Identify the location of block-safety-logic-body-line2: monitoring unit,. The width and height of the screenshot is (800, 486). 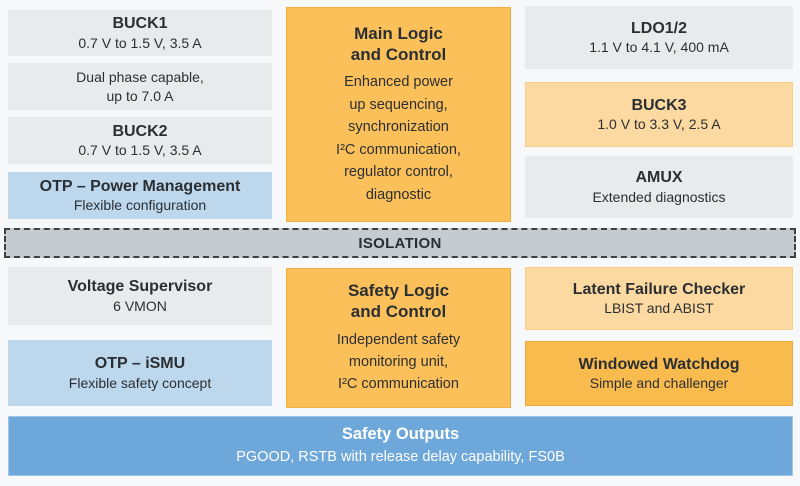
(398, 362).